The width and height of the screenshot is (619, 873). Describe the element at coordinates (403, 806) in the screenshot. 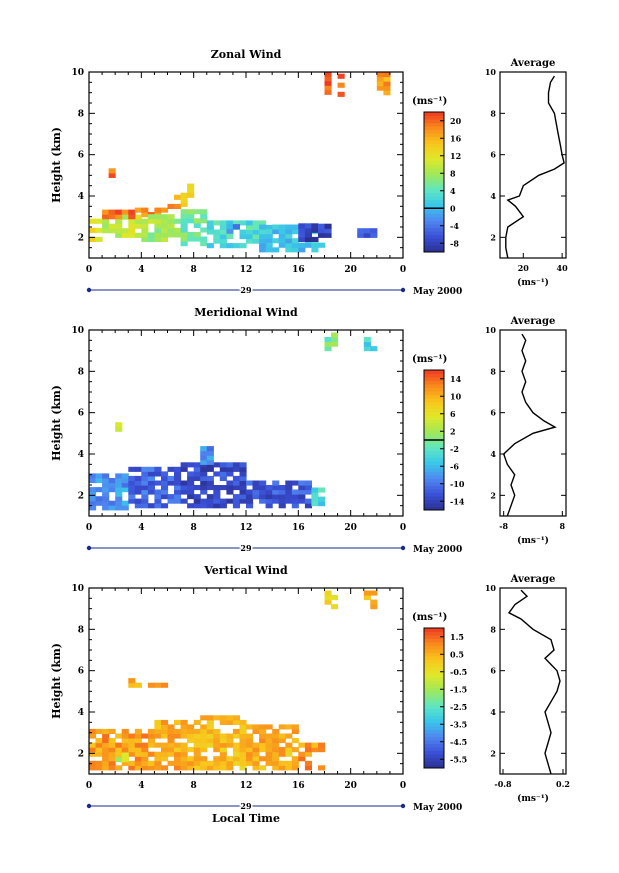

I see `date-line-end` at that location.